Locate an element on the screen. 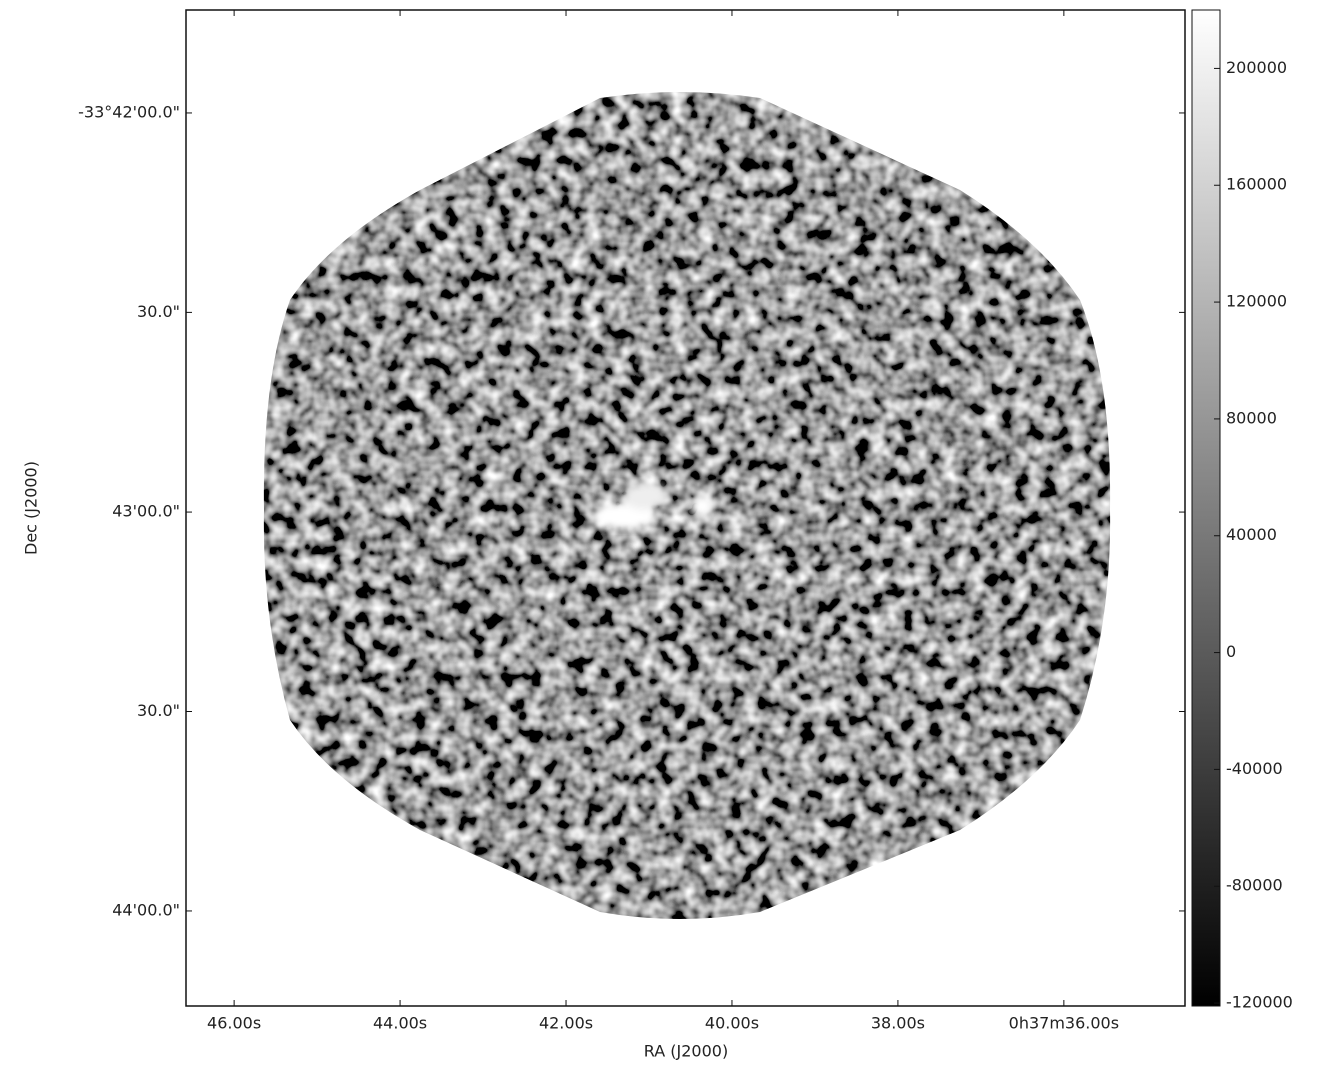  x-tick-label: 44.00s is located at coordinates (400, 1023).